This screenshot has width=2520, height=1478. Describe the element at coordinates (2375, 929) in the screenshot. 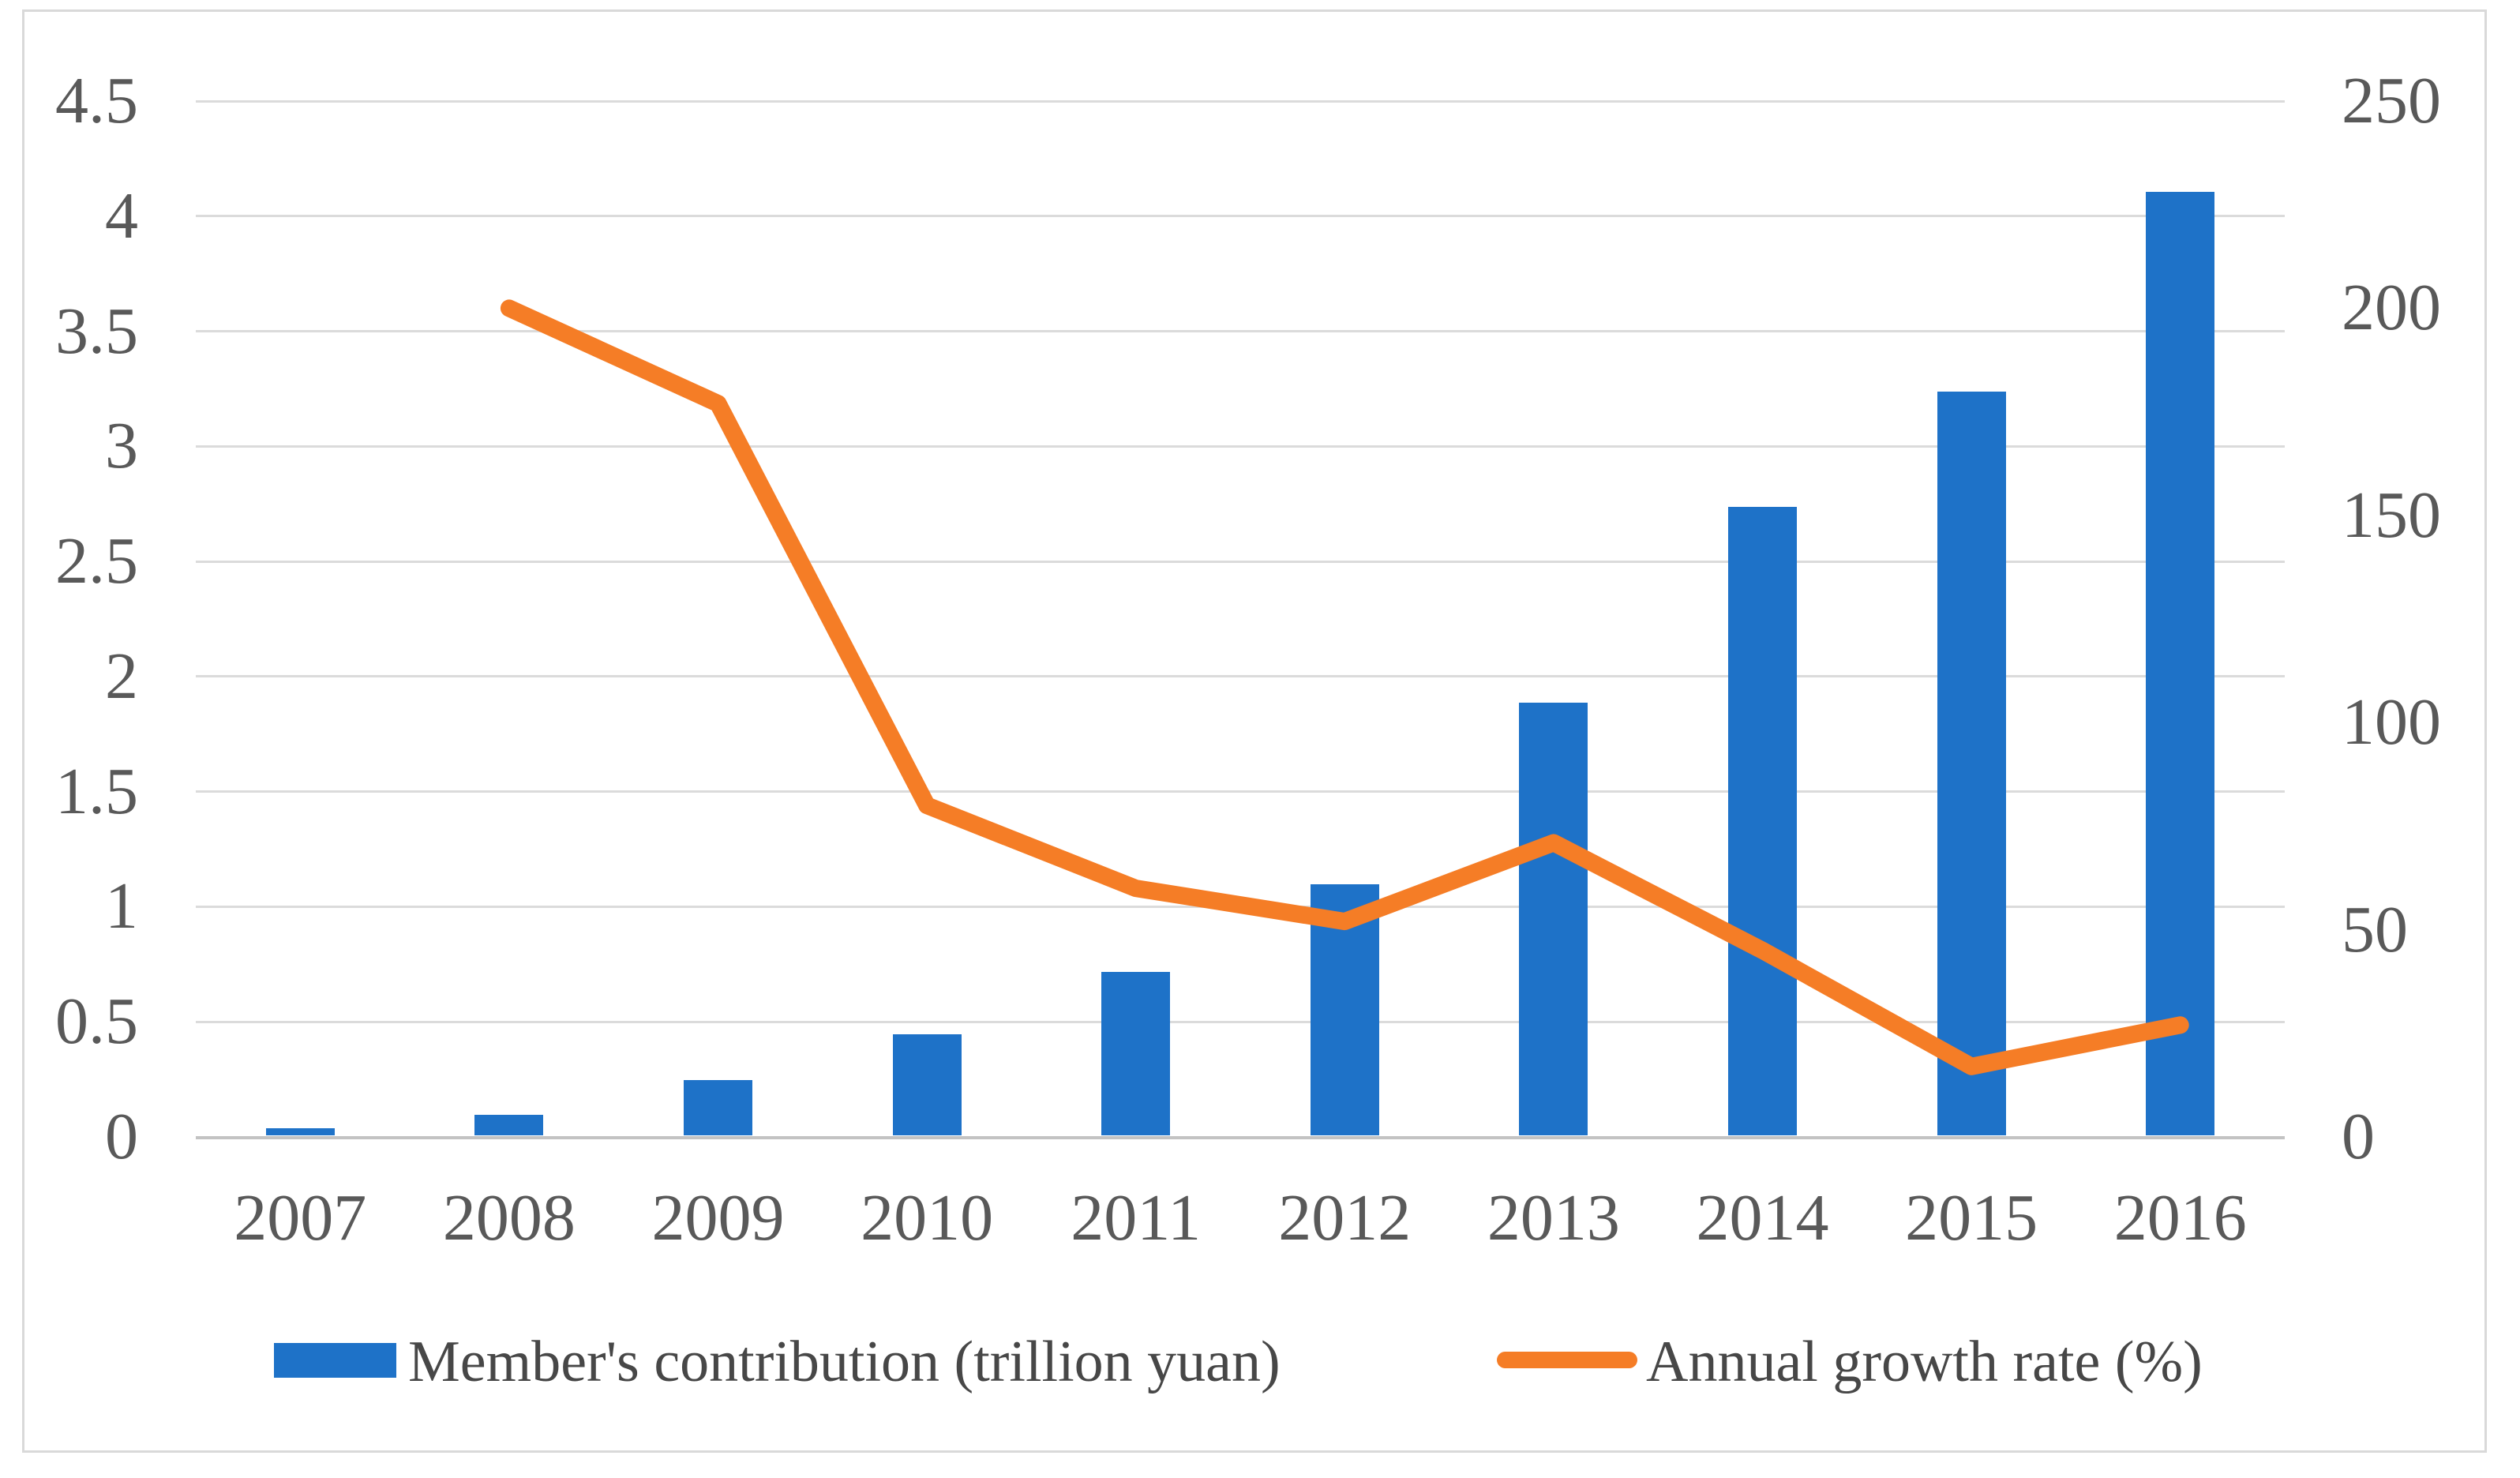

I see `right-axis-tick-label: 50` at that location.